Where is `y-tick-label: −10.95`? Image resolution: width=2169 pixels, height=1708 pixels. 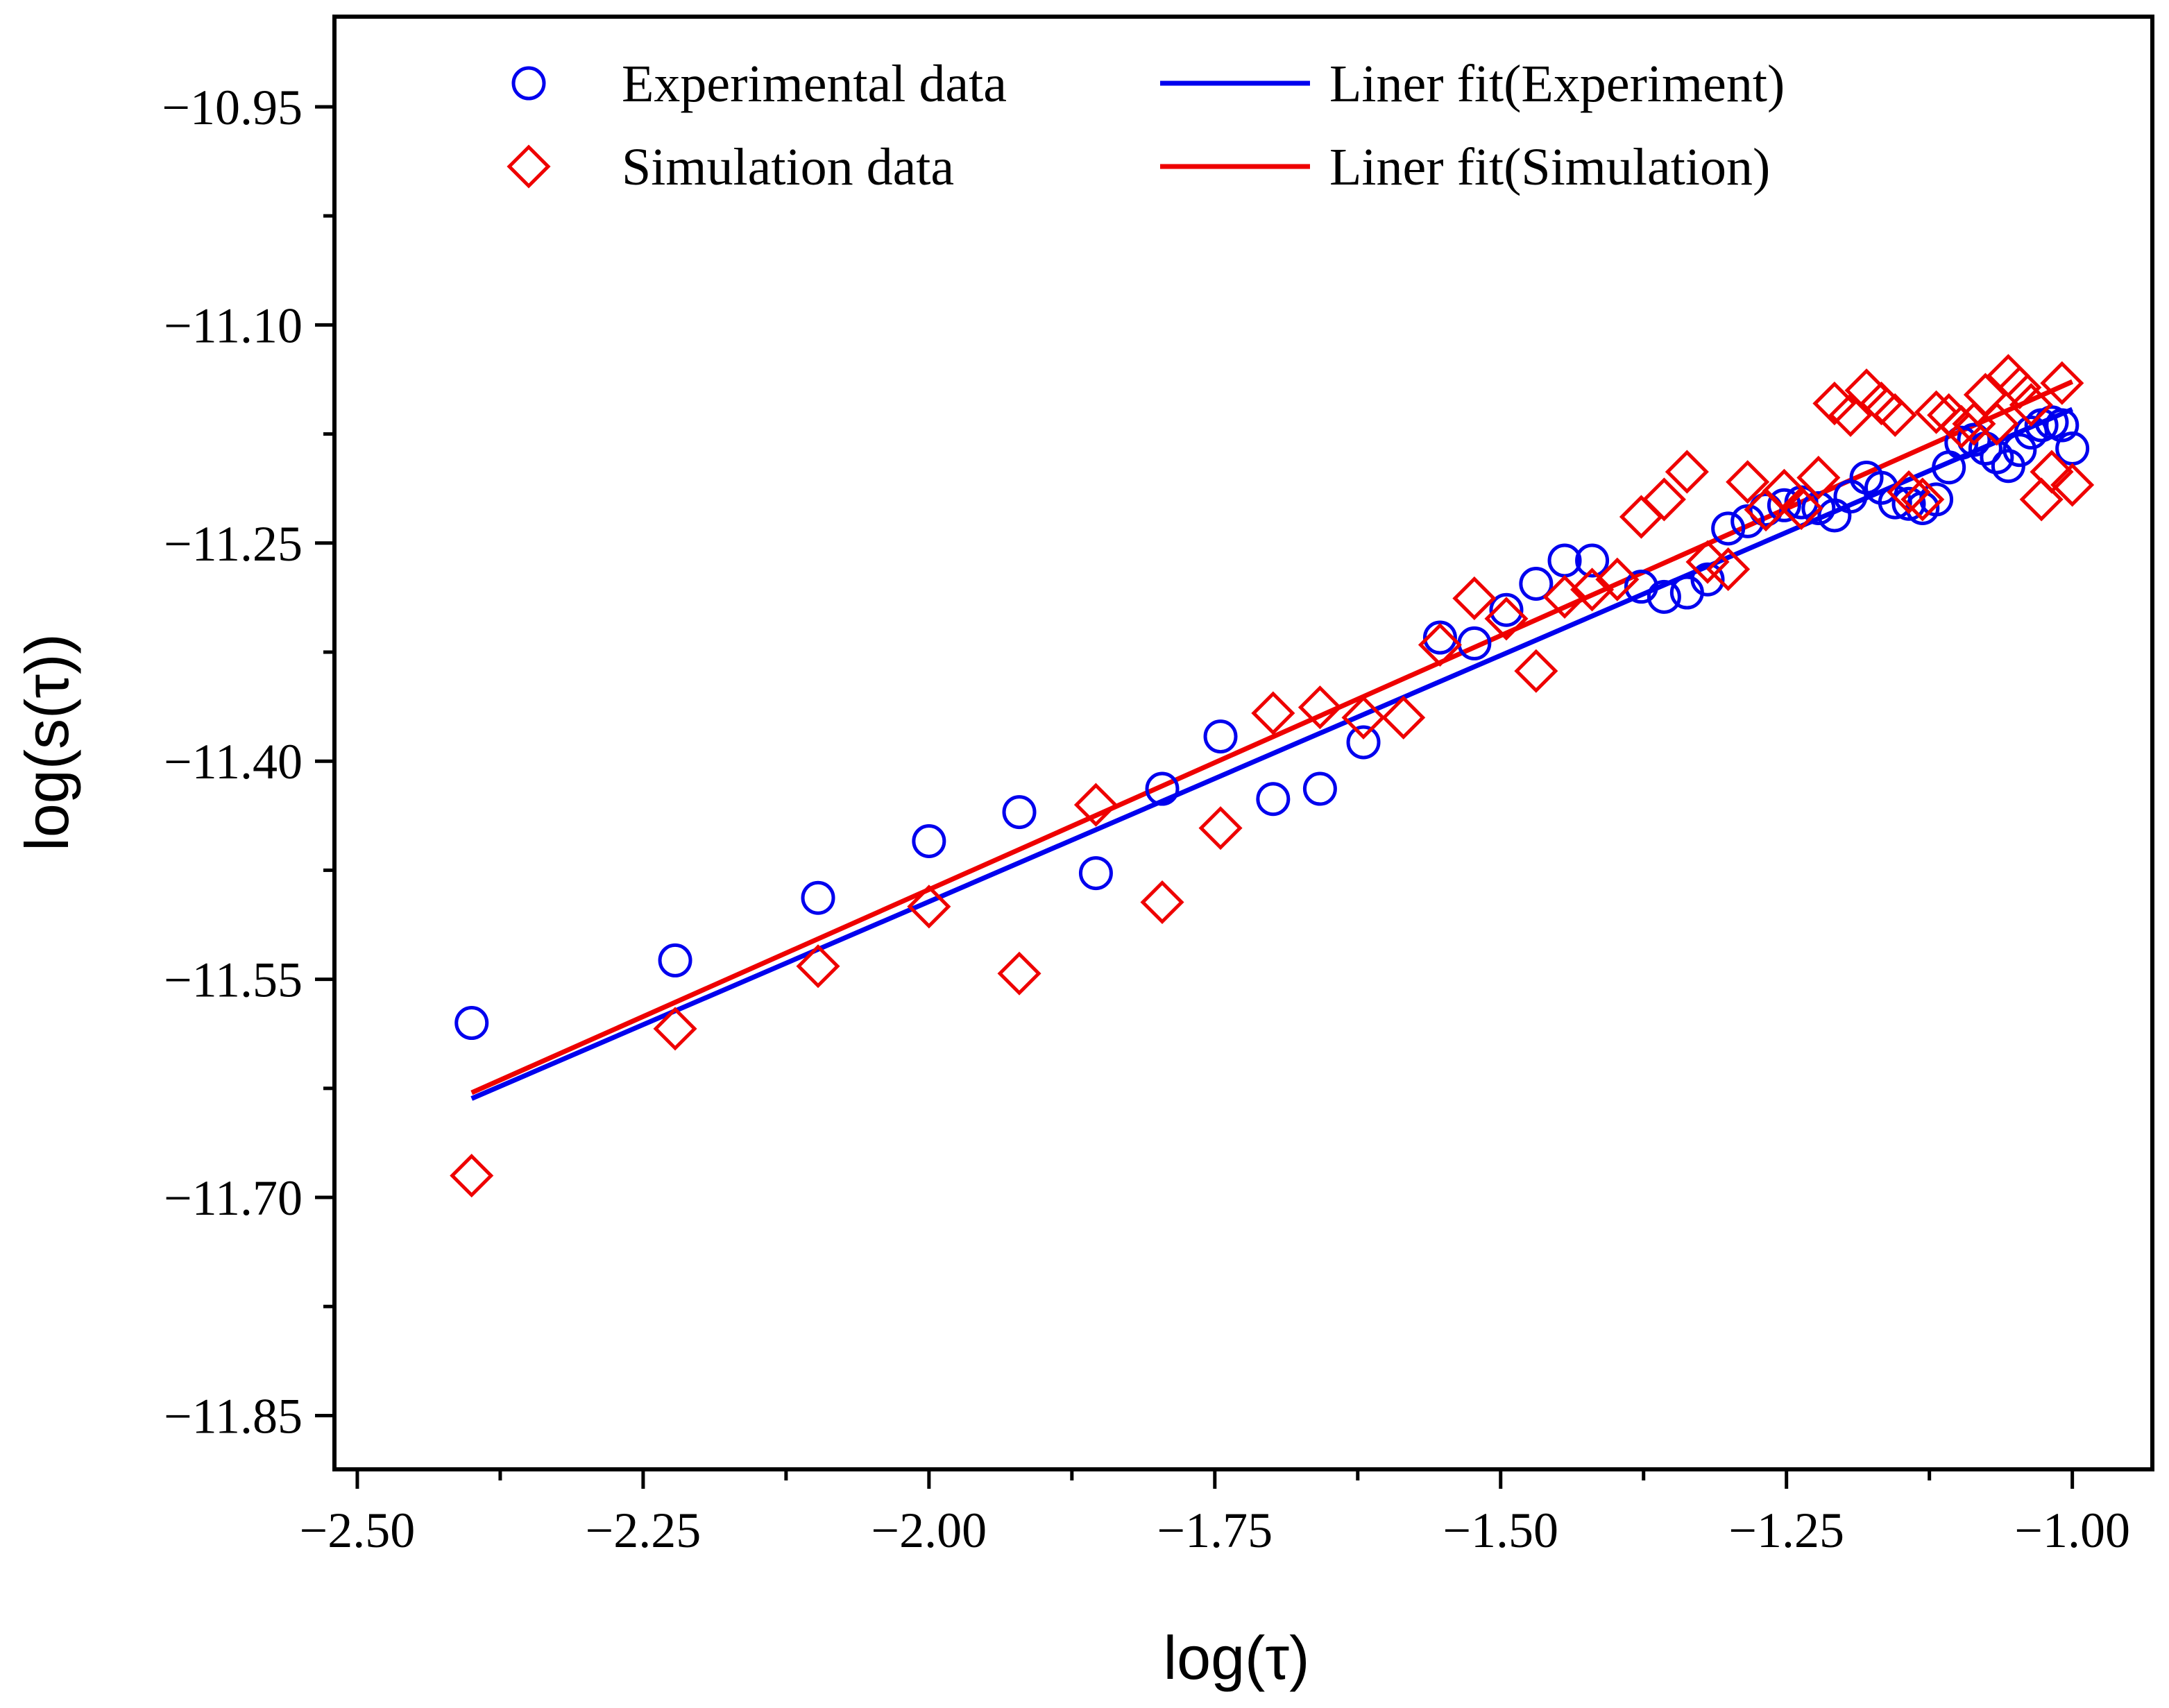 y-tick-label: −10.95 is located at coordinates (233, 107).